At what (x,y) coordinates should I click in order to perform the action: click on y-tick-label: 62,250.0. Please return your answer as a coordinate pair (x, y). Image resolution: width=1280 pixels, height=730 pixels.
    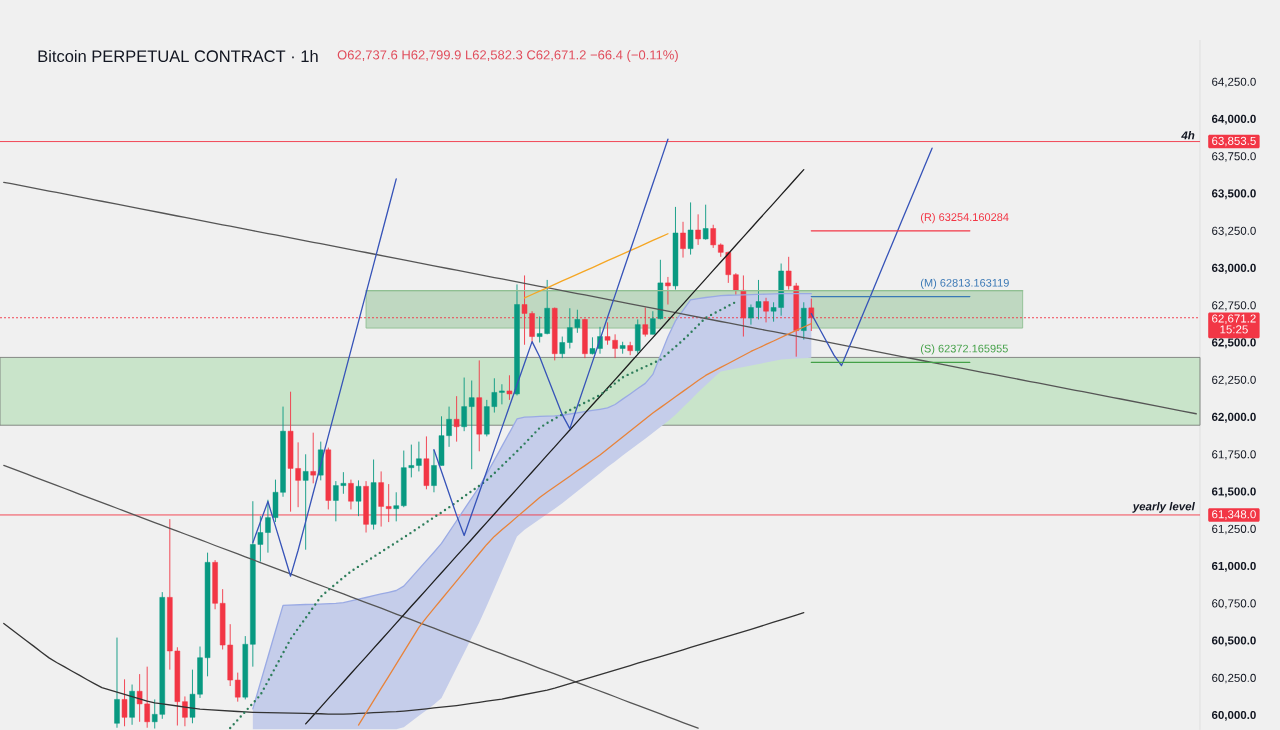
    Looking at the image, I should click on (1234, 380).